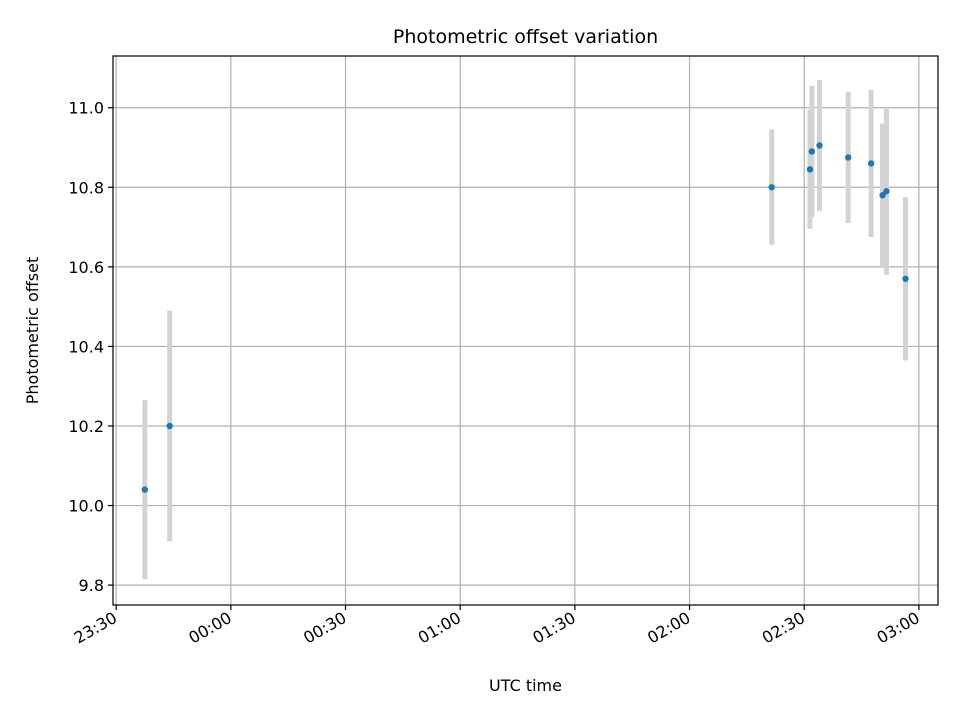 Image resolution: width=960 pixels, height=720 pixels. I want to click on y-tick-label: 11.0, so click(86, 108).